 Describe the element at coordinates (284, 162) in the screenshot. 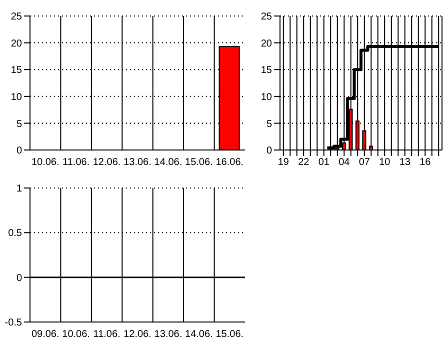

I see `x-tick-label: 19` at that location.